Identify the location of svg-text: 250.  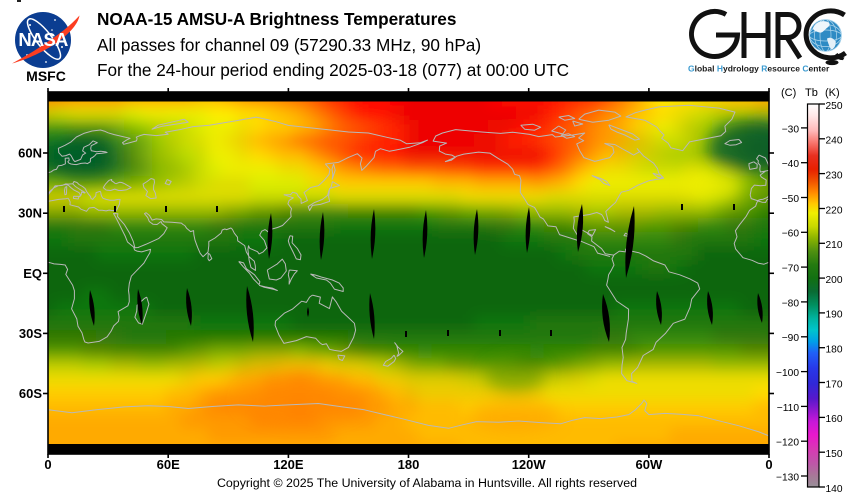
(834, 106).